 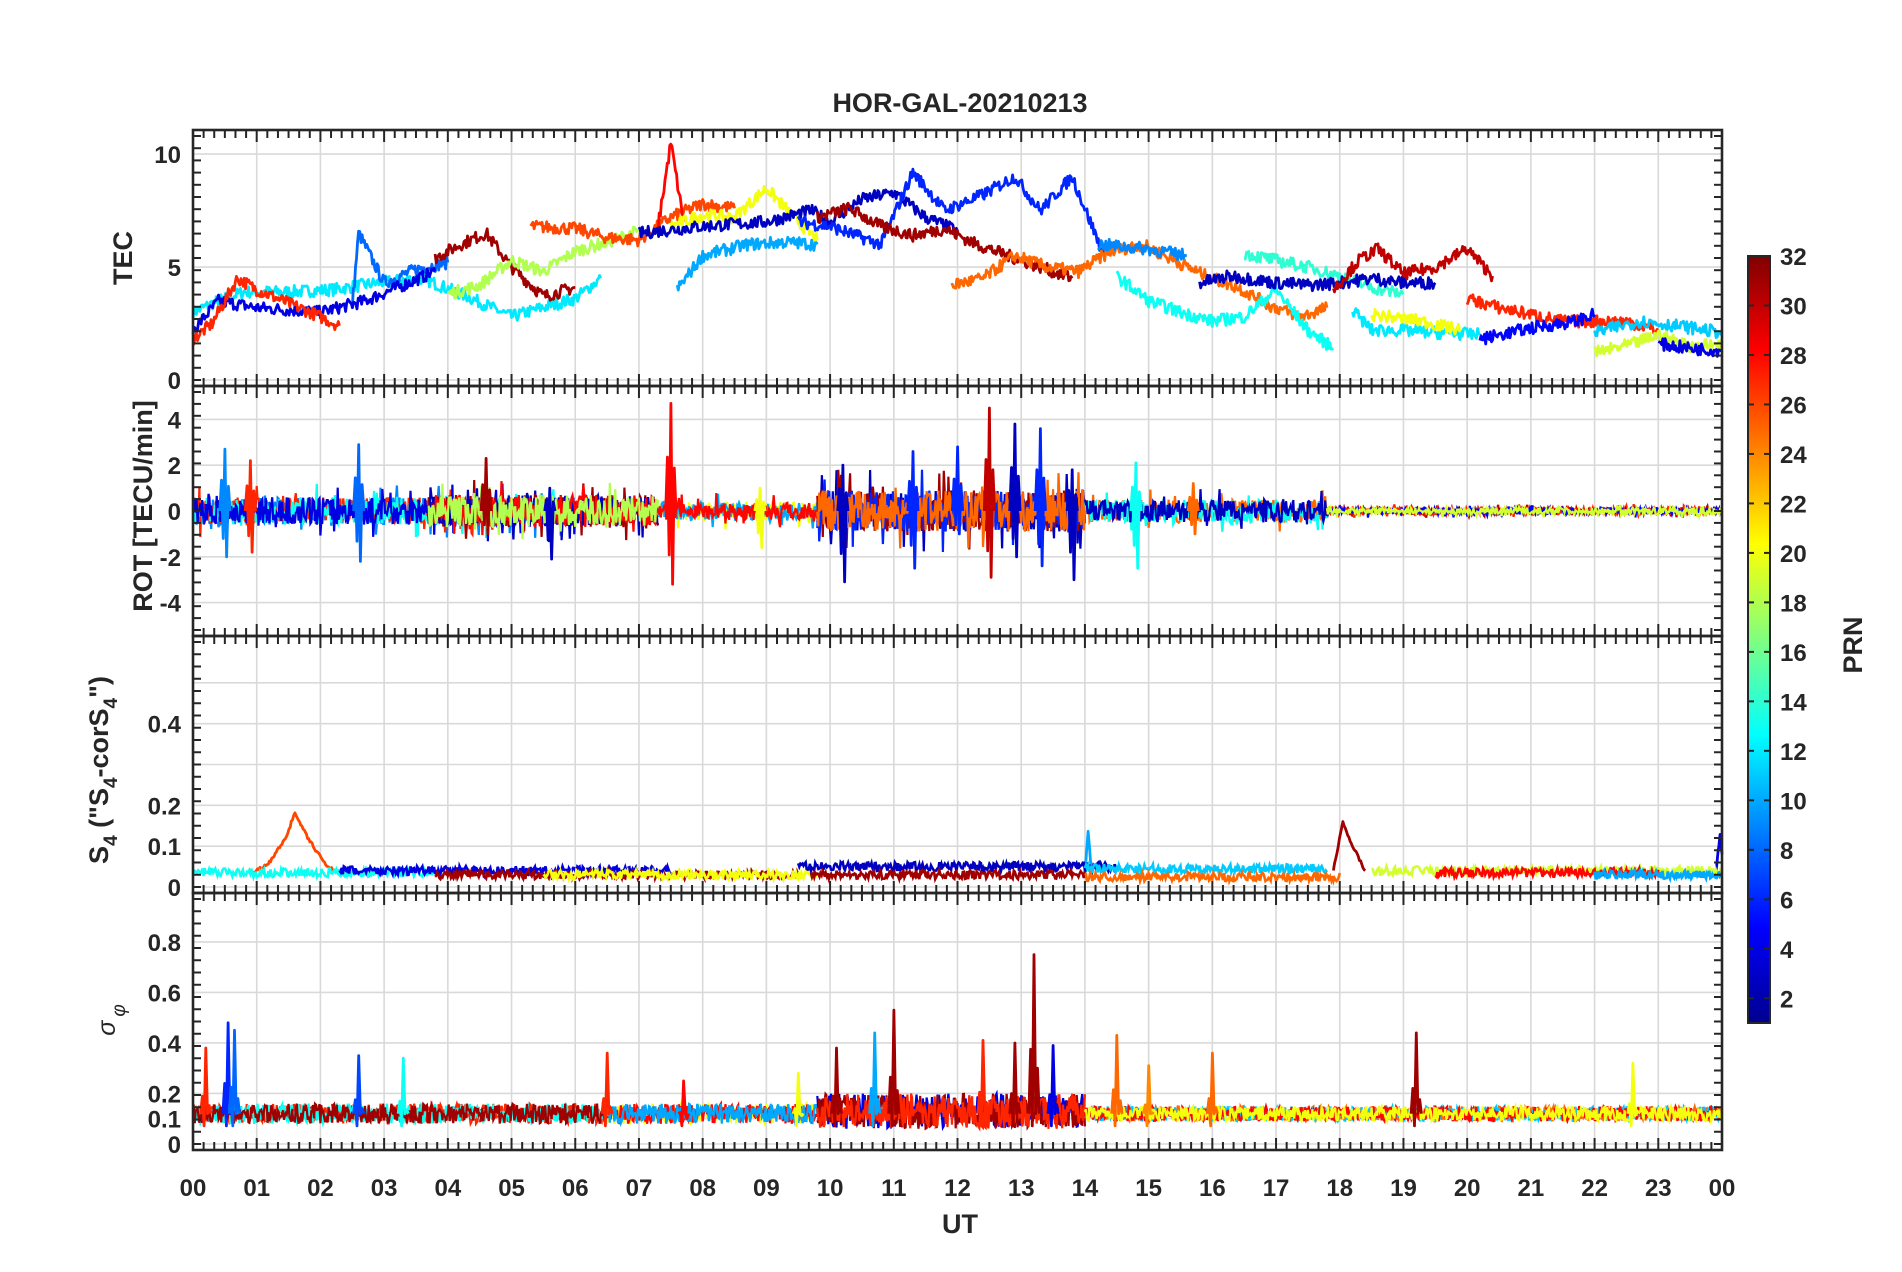 I want to click on s4-ytick-label: 0.4, so click(x=165, y=725).